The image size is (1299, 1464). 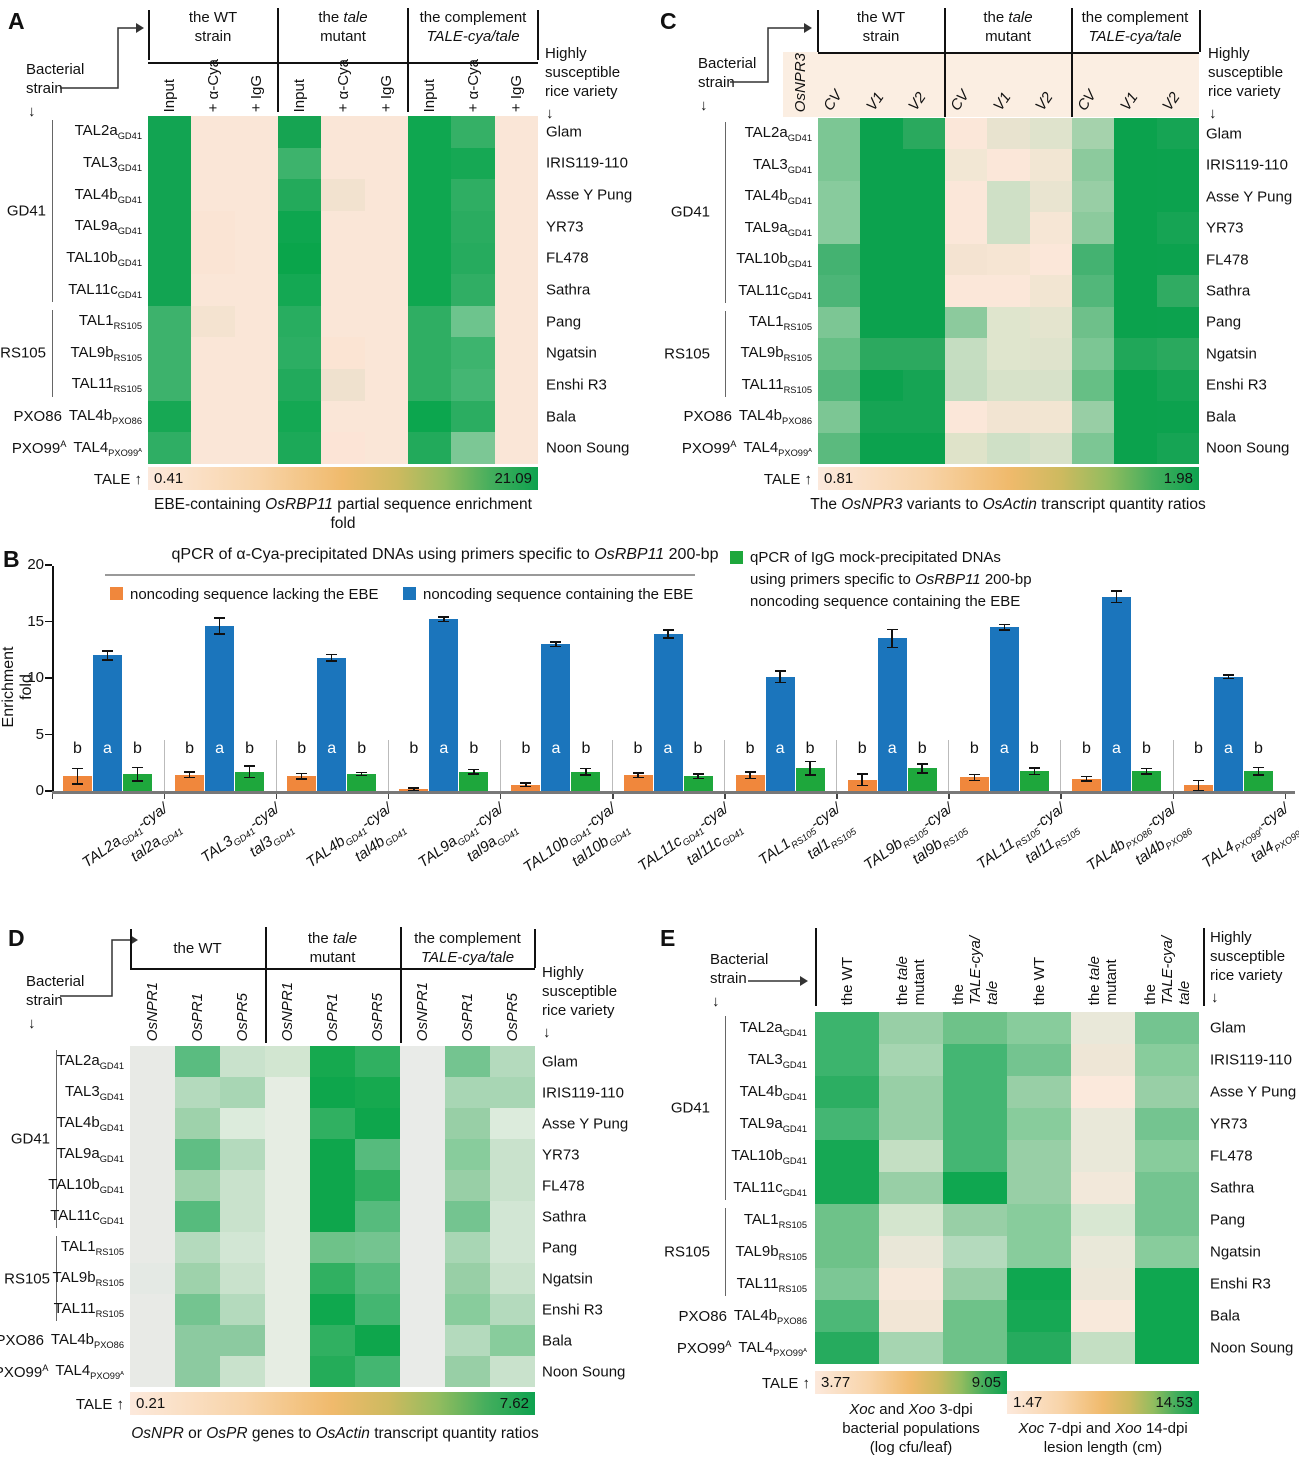 I want to click on group-title: the complement TALE-cya/tale, so click(x=473, y=27).